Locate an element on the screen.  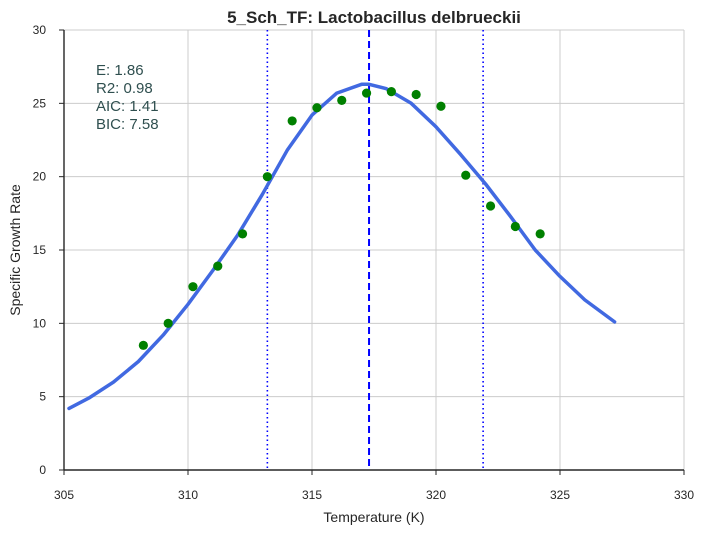
fit-statistic: AIC: 1.41 is located at coordinates (127, 106).